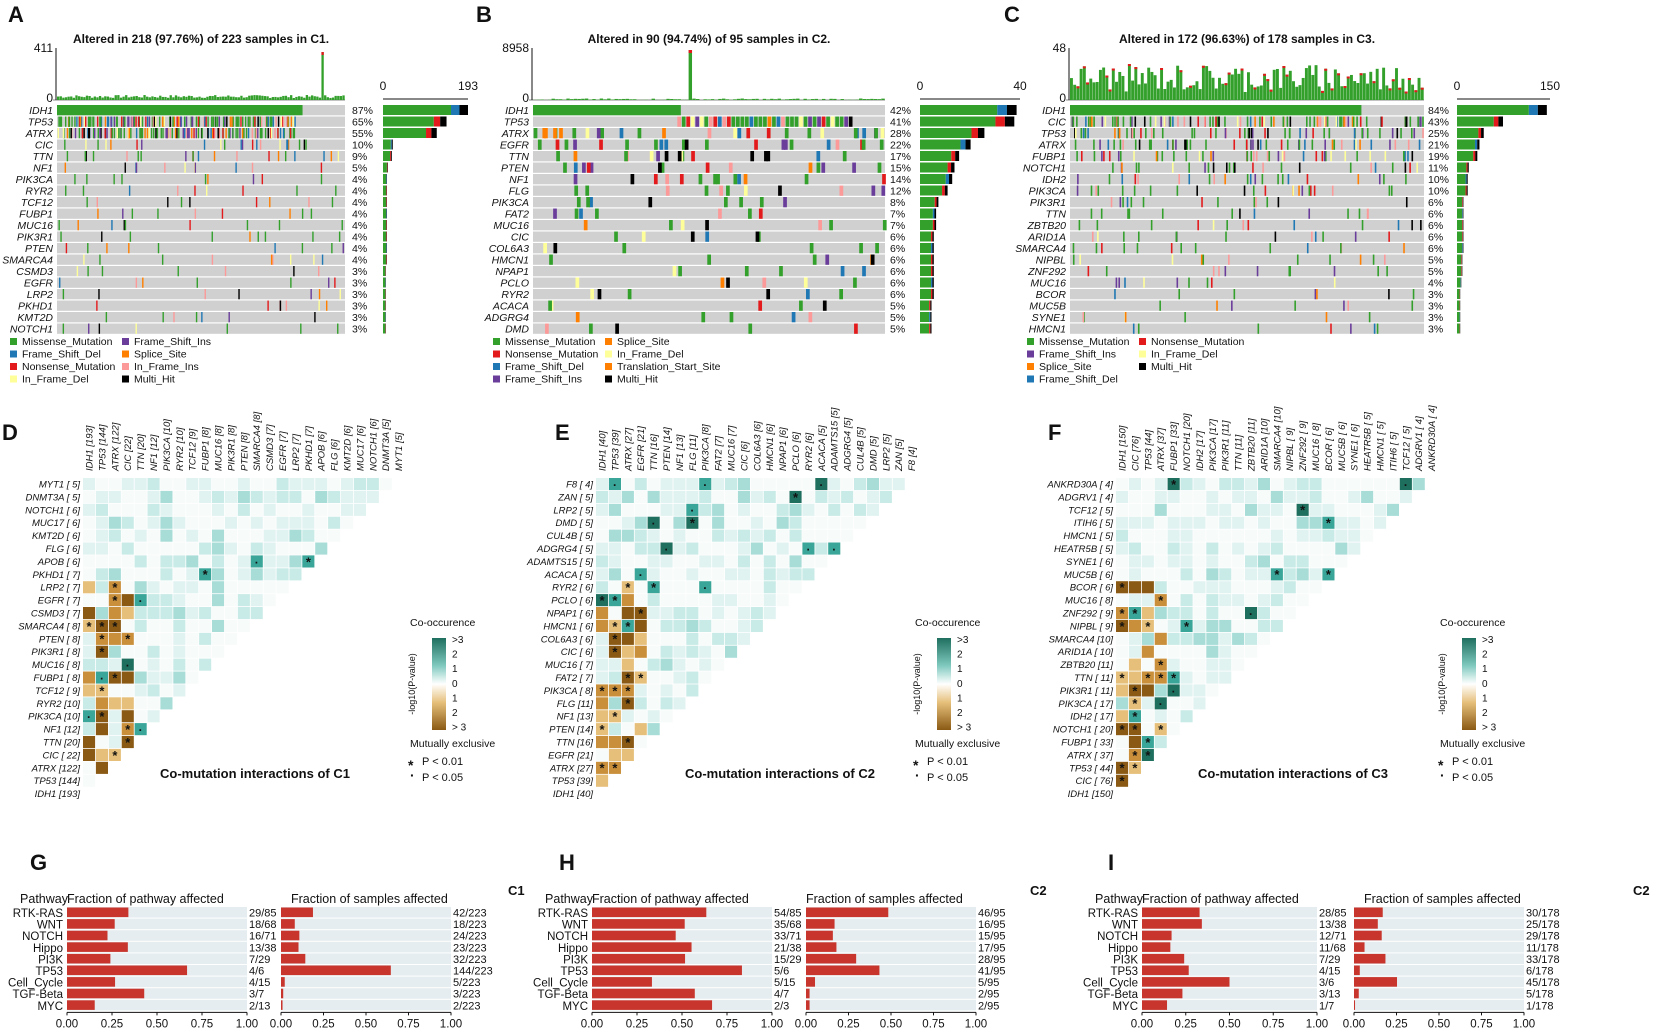 This screenshot has height=1031, width=1655. Describe the element at coordinates (891, 935) in the screenshot. I see `pathway-bar-bg` at that location.